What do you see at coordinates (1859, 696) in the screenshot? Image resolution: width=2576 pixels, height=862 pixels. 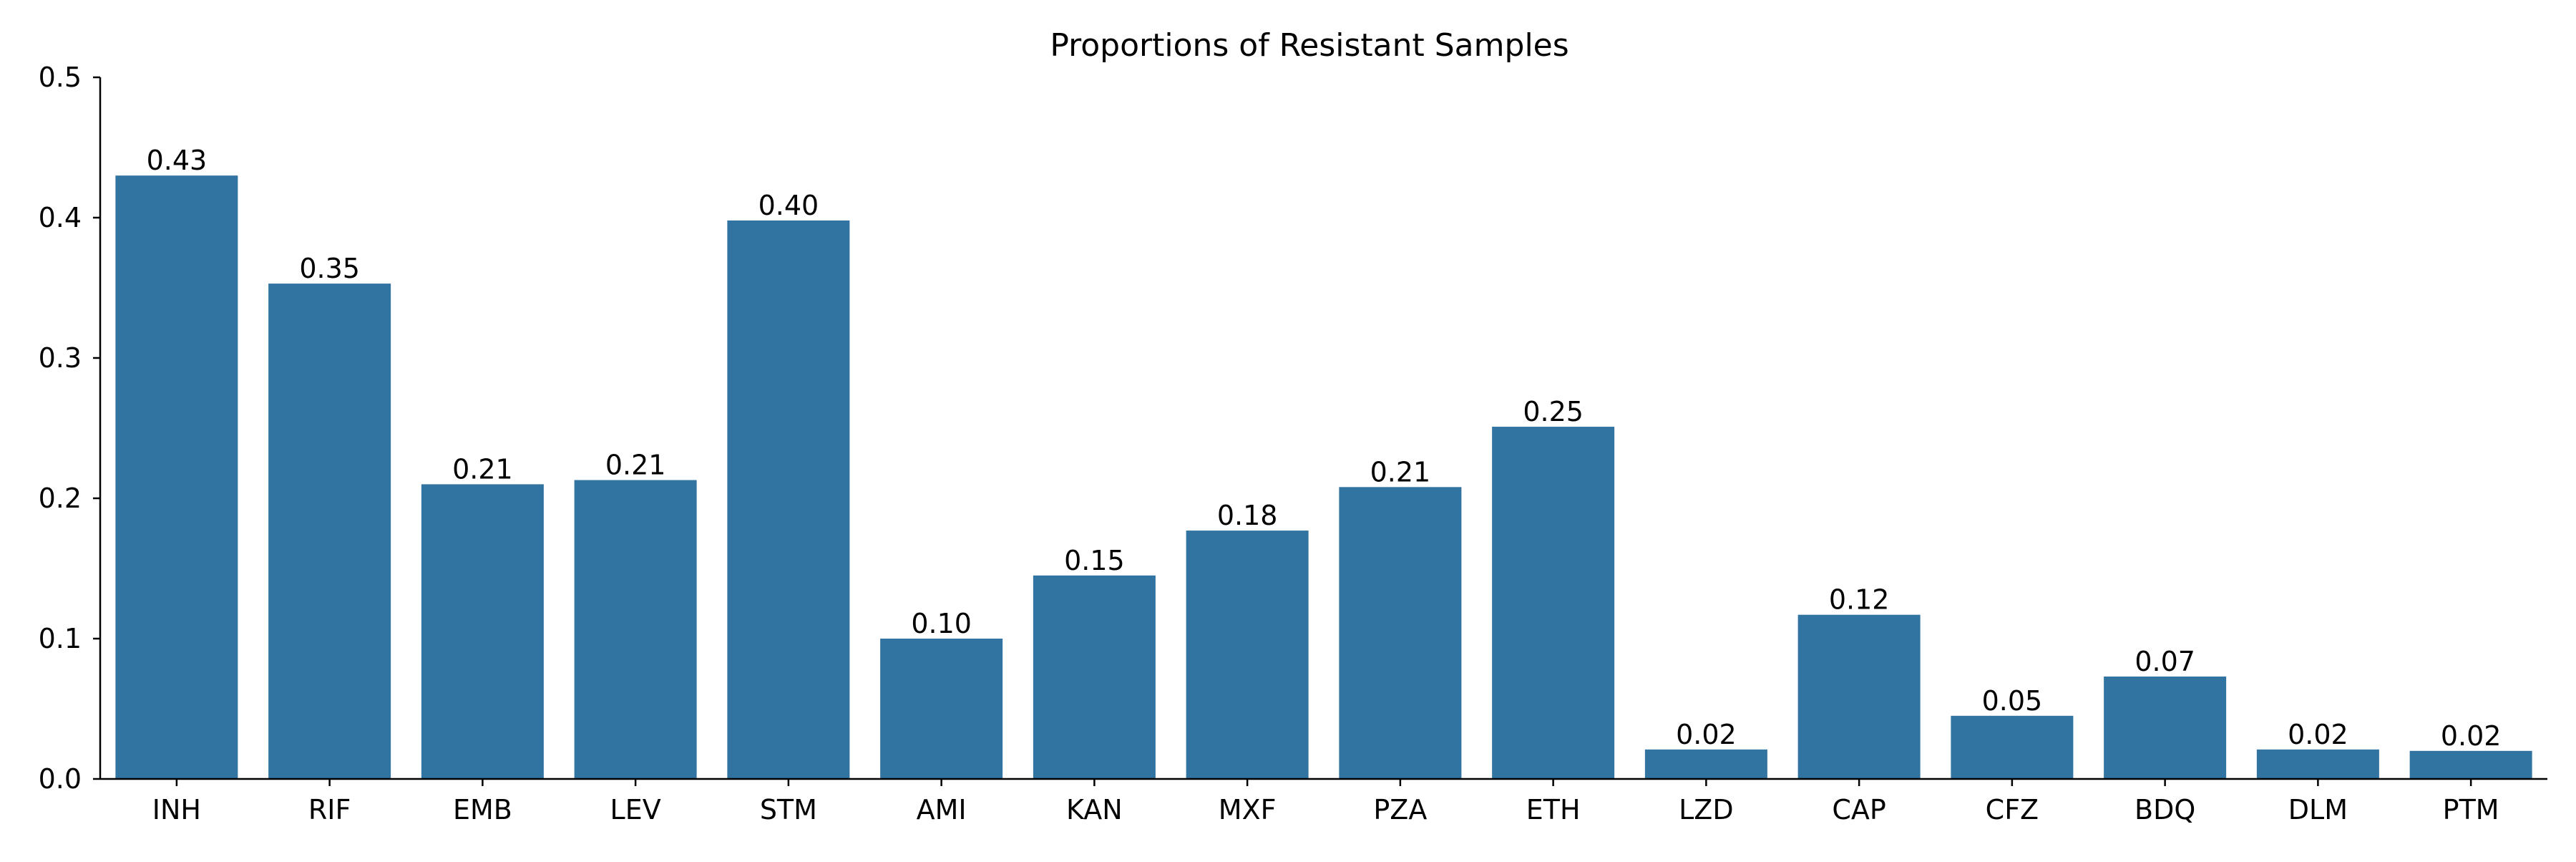 I see `bar-cap` at bounding box center [1859, 696].